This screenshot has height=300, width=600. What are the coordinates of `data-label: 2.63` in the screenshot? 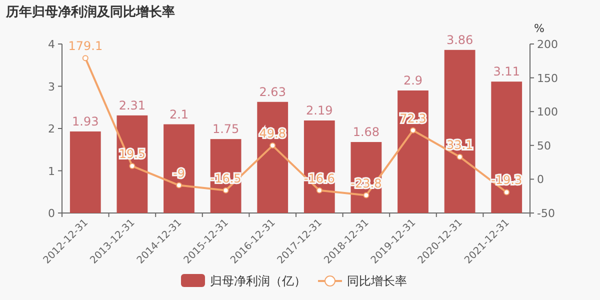 It's located at (272, 91).